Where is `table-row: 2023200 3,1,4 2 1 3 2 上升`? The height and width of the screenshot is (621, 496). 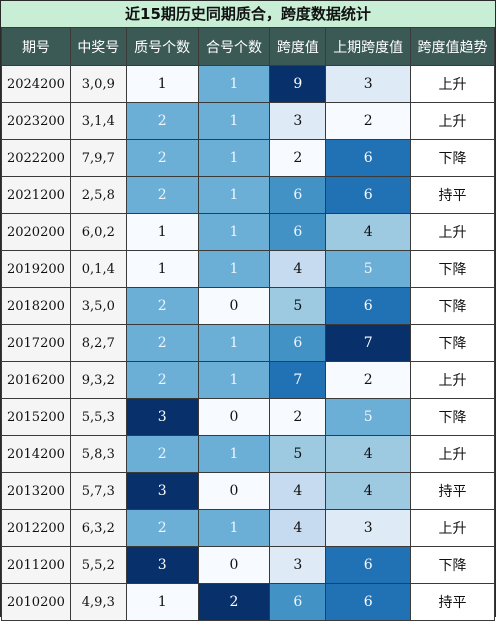
table-row: 2023200 3,1,4 2 1 3 2 上升 is located at coordinates (248, 121).